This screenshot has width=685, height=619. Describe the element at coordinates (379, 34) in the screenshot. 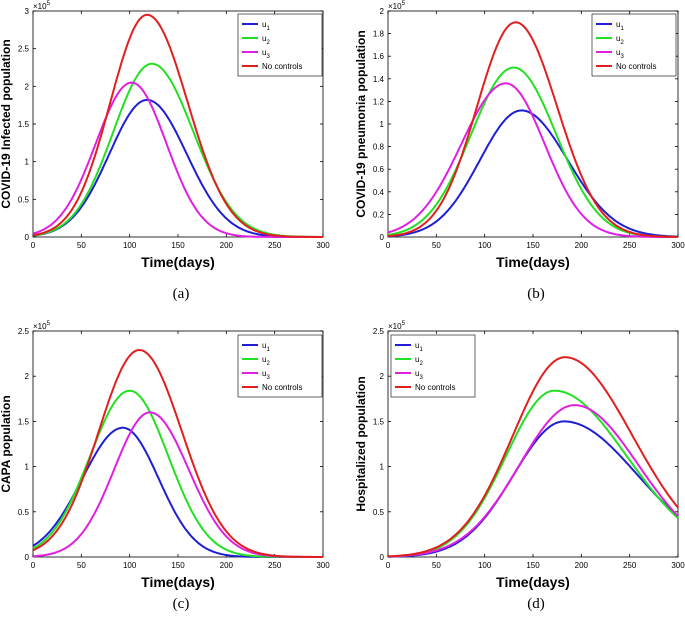

I see `y-tick-label: 1.8` at that location.